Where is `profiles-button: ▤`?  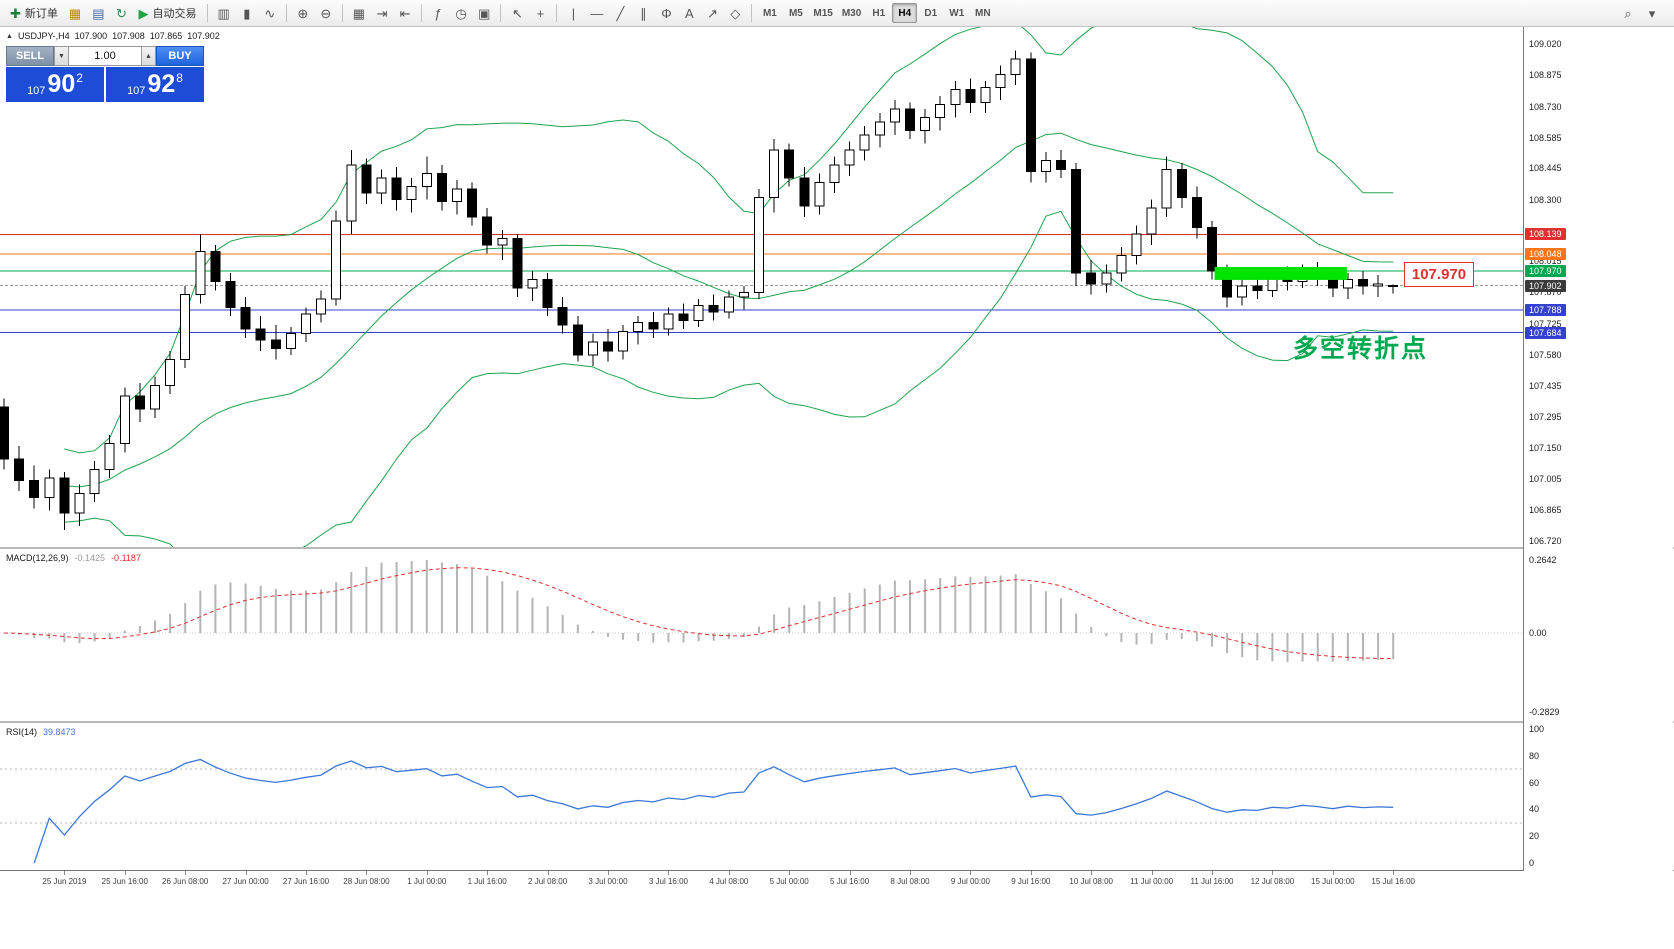 profiles-button: ▤ is located at coordinates (98, 13).